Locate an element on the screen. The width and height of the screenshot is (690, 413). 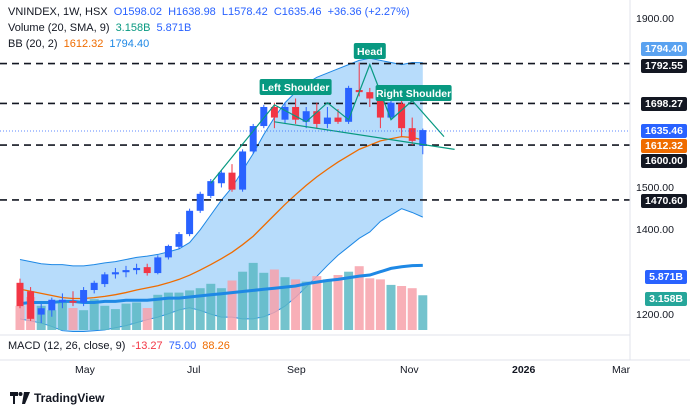
badge-close-price: 1635.46 is located at coordinates (664, 131).